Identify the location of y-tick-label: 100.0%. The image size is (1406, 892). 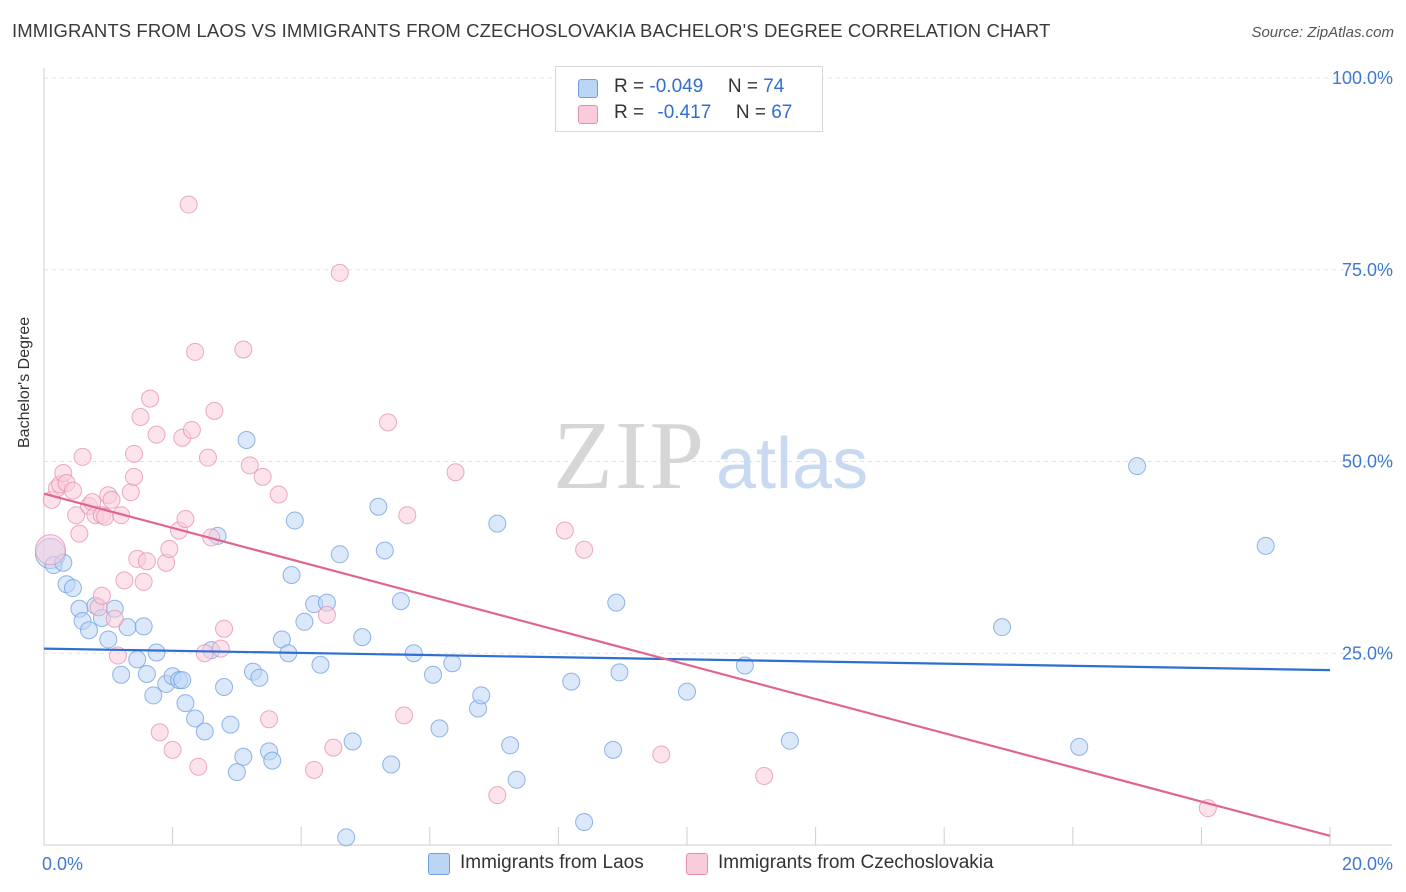
(1362, 78).